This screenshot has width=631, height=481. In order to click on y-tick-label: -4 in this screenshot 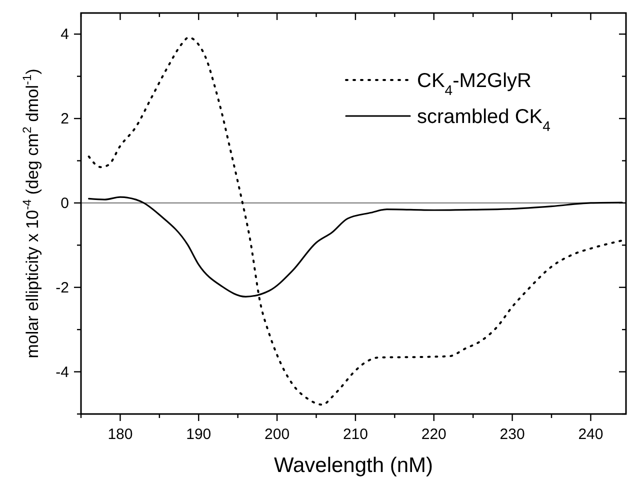, I will do `click(62, 372)`.